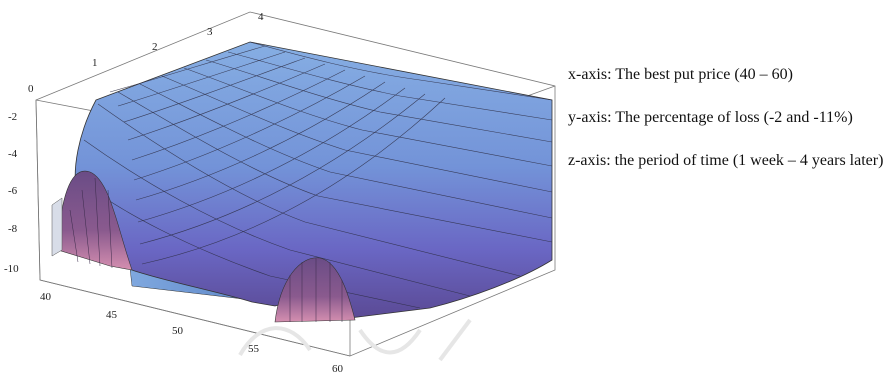 This screenshot has height=376, width=891. What do you see at coordinates (146, 53) in the screenshot?
I see `z-axis-ticks: 0 1 2 3 4` at bounding box center [146, 53].